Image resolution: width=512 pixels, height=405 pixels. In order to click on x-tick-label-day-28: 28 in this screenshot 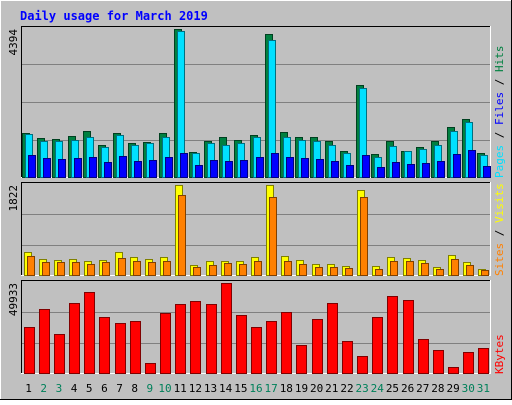, I will do `click(437, 388)`.